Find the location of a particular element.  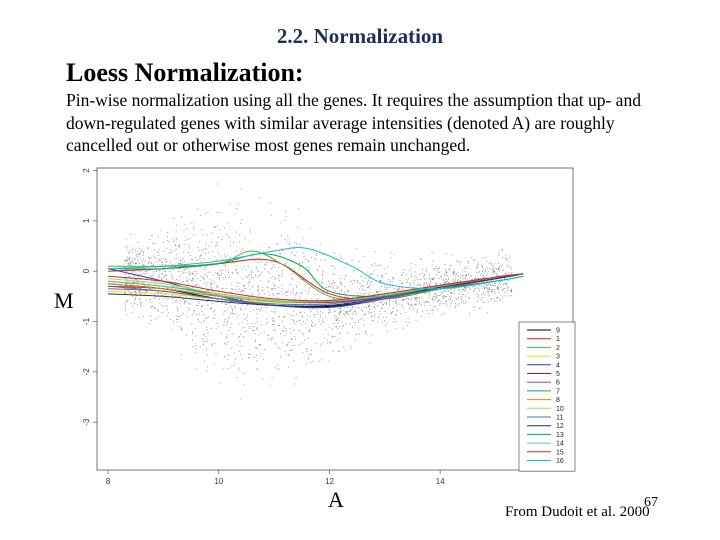

legend-label: 14 is located at coordinates (560, 444).